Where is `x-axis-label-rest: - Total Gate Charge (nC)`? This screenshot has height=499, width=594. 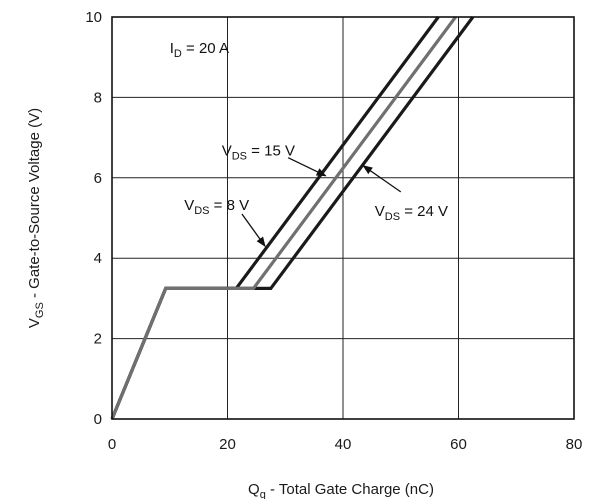 x-axis-label-rest: - Total Gate Charge (nC) is located at coordinates (350, 489).